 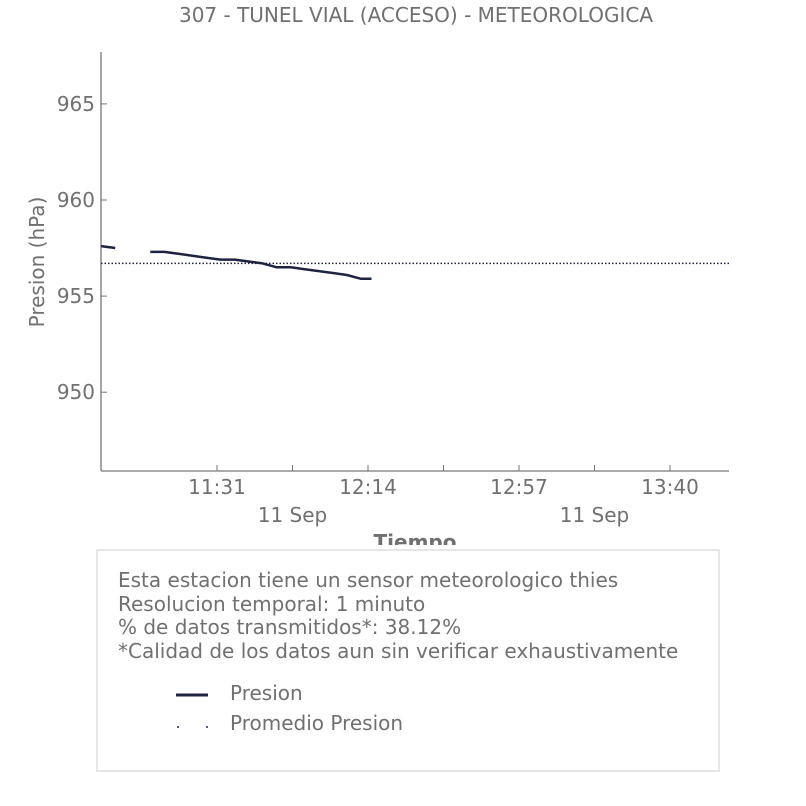 I want to click on y-axis-title: Presion (hPa), so click(x=37, y=262).